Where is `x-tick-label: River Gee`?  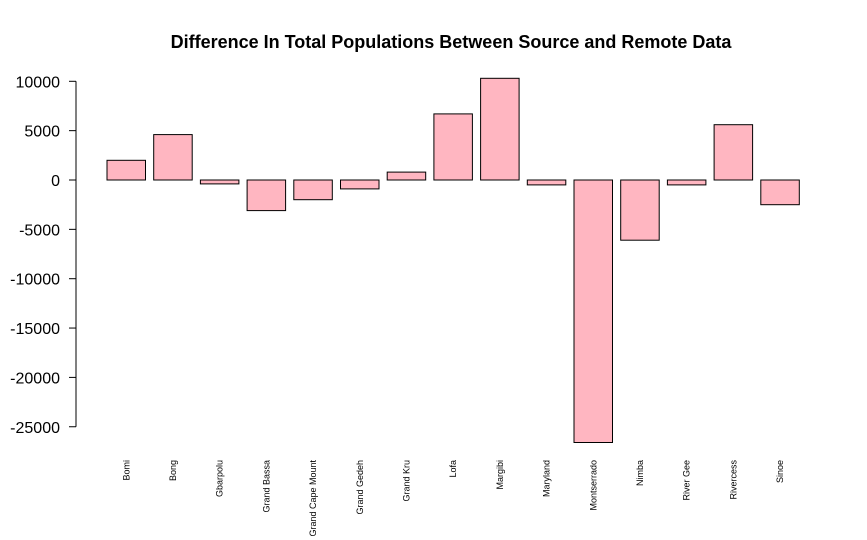 x-tick-label: River Gee is located at coordinates (687, 480).